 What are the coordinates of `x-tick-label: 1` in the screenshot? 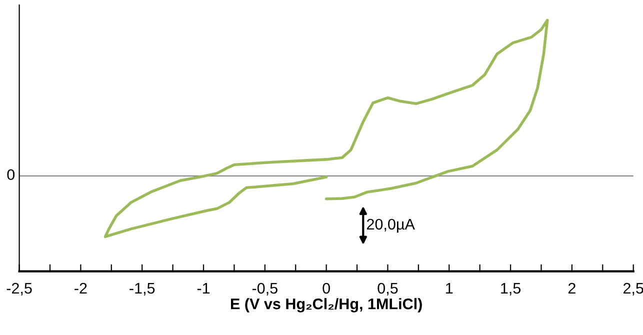 It's located at (449, 288).